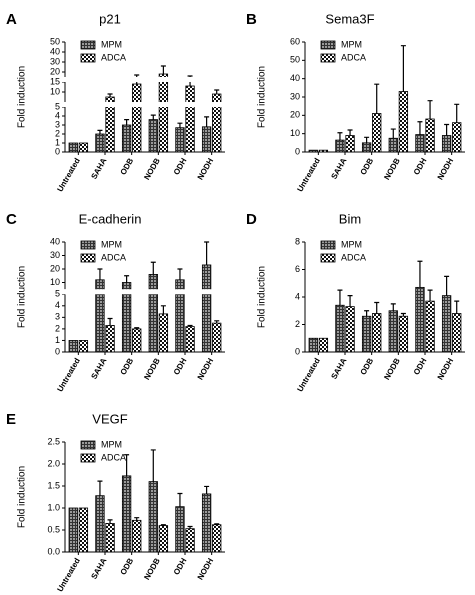 This screenshot has height=595, width=475. Describe the element at coordinates (53, 463) in the screenshot. I see `y-tick-label: 2.0` at that location.